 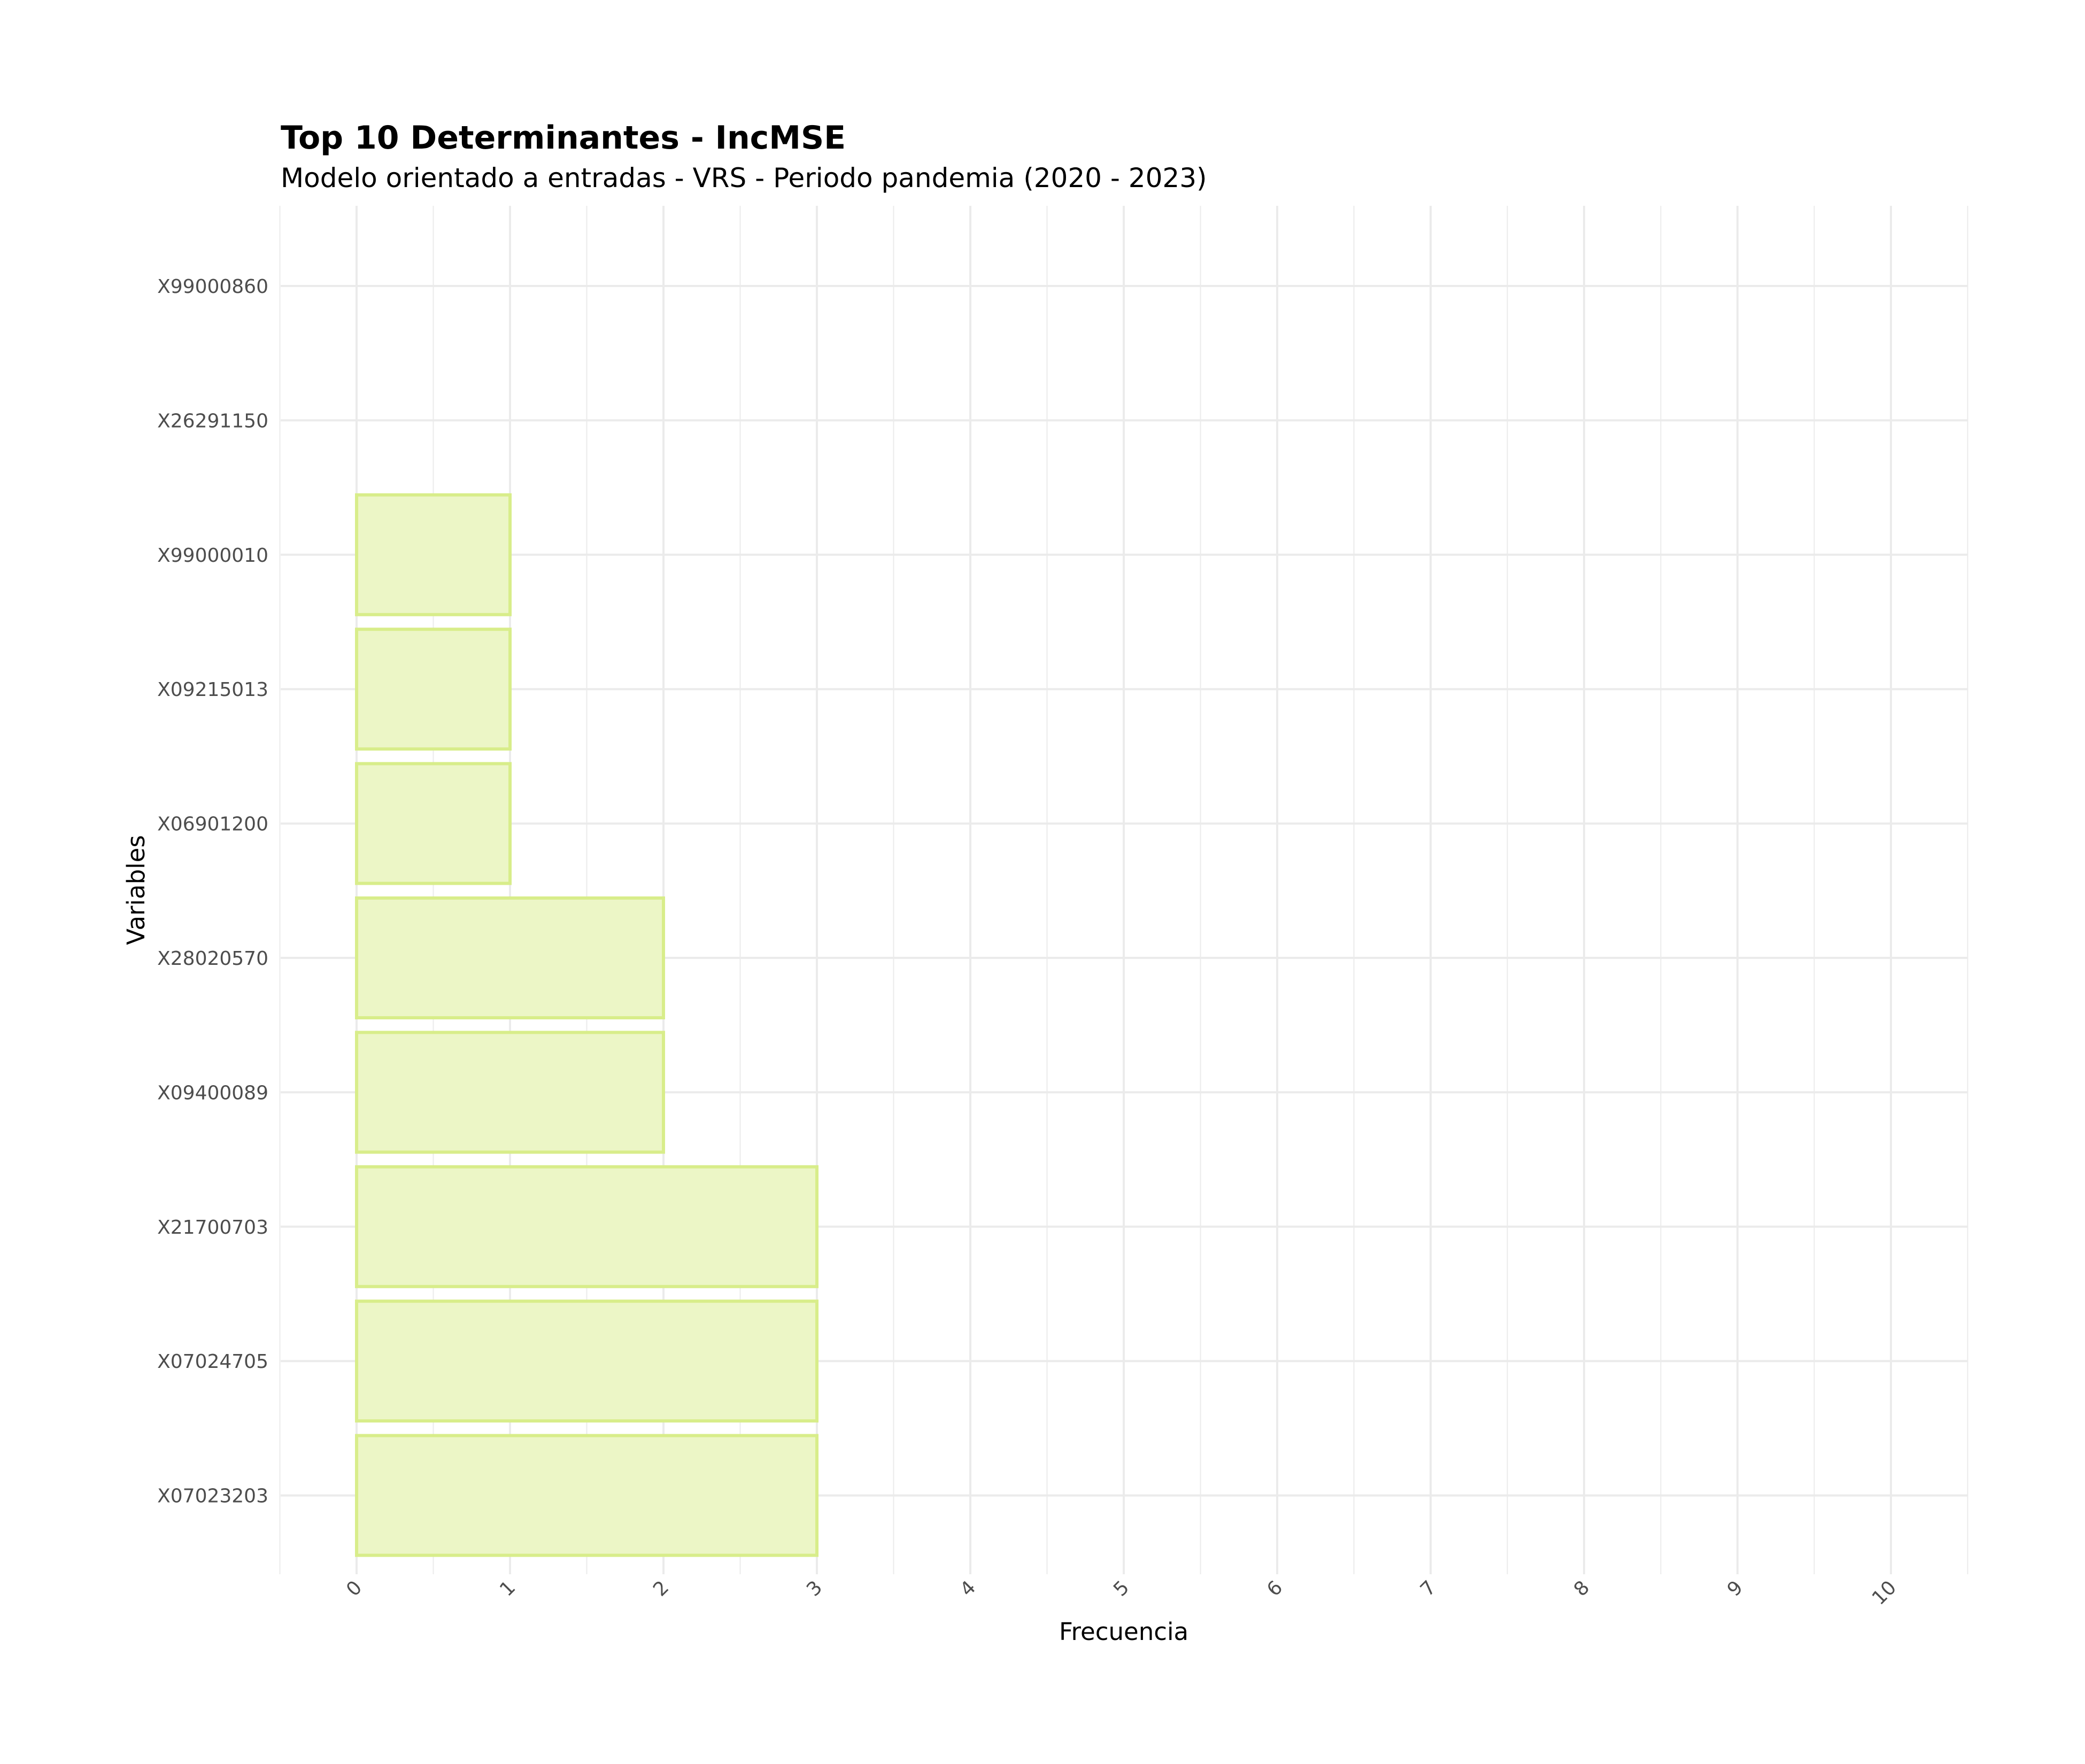 What do you see at coordinates (212, 959) in the screenshot?
I see `y-tick-label: X28020570` at bounding box center [212, 959].